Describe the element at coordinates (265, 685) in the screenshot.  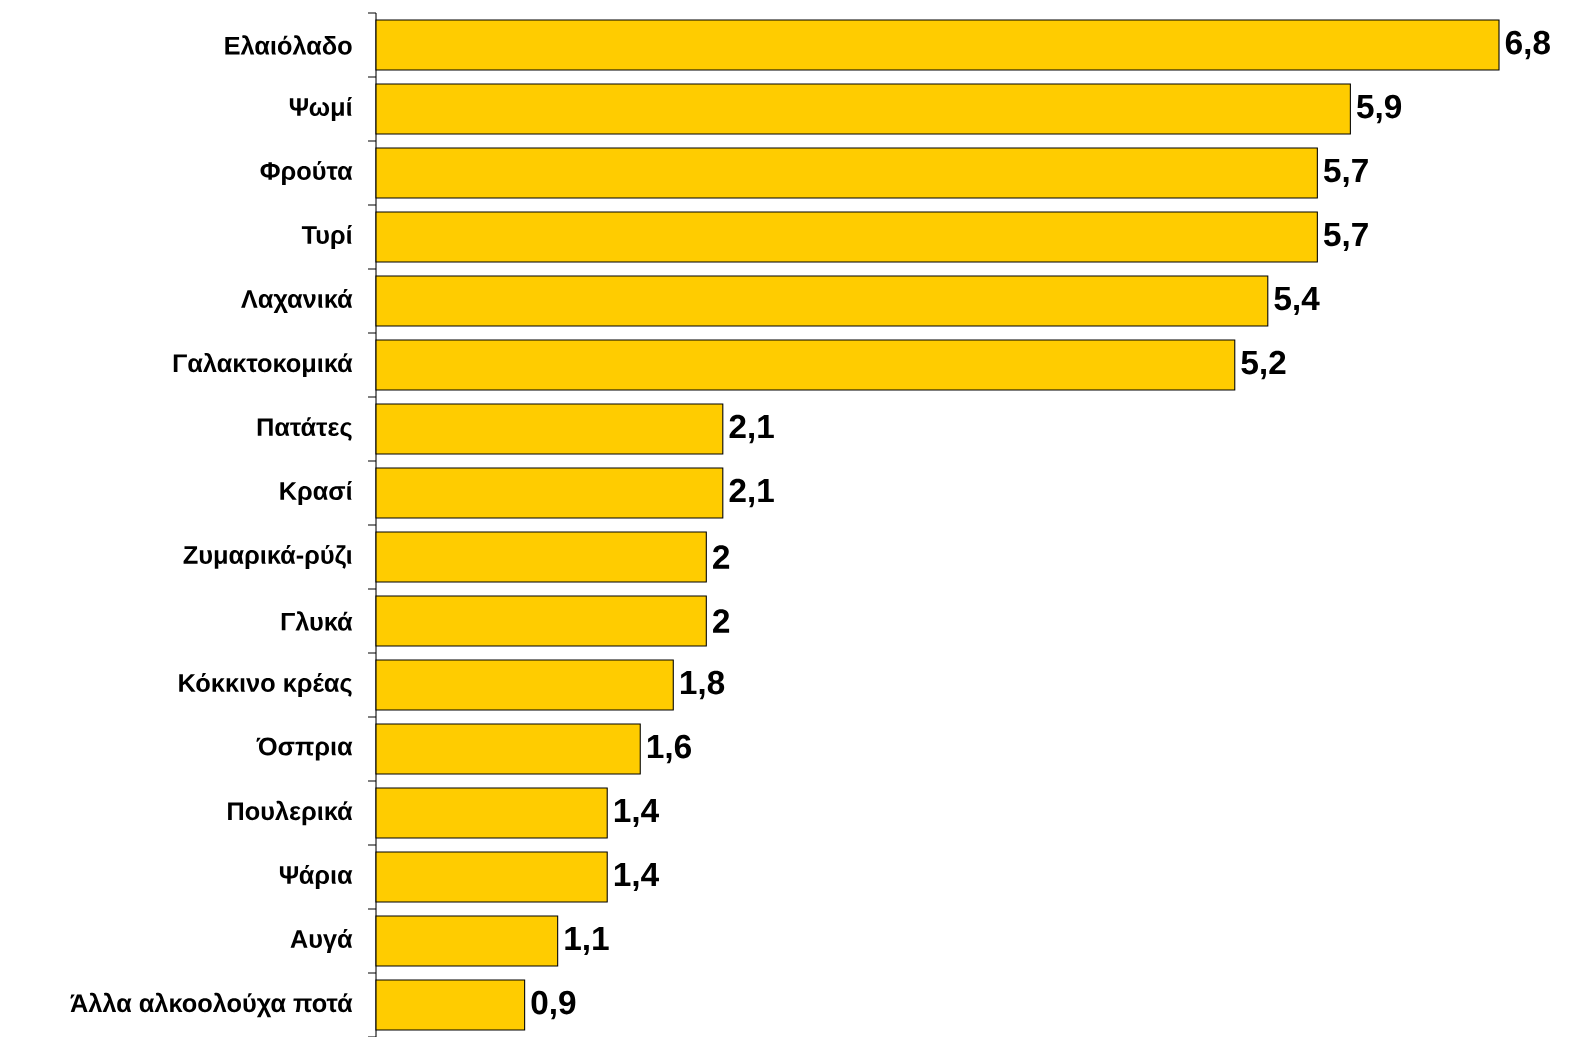
I see `y-tick-label: Κόκκινο κρέας` at that location.